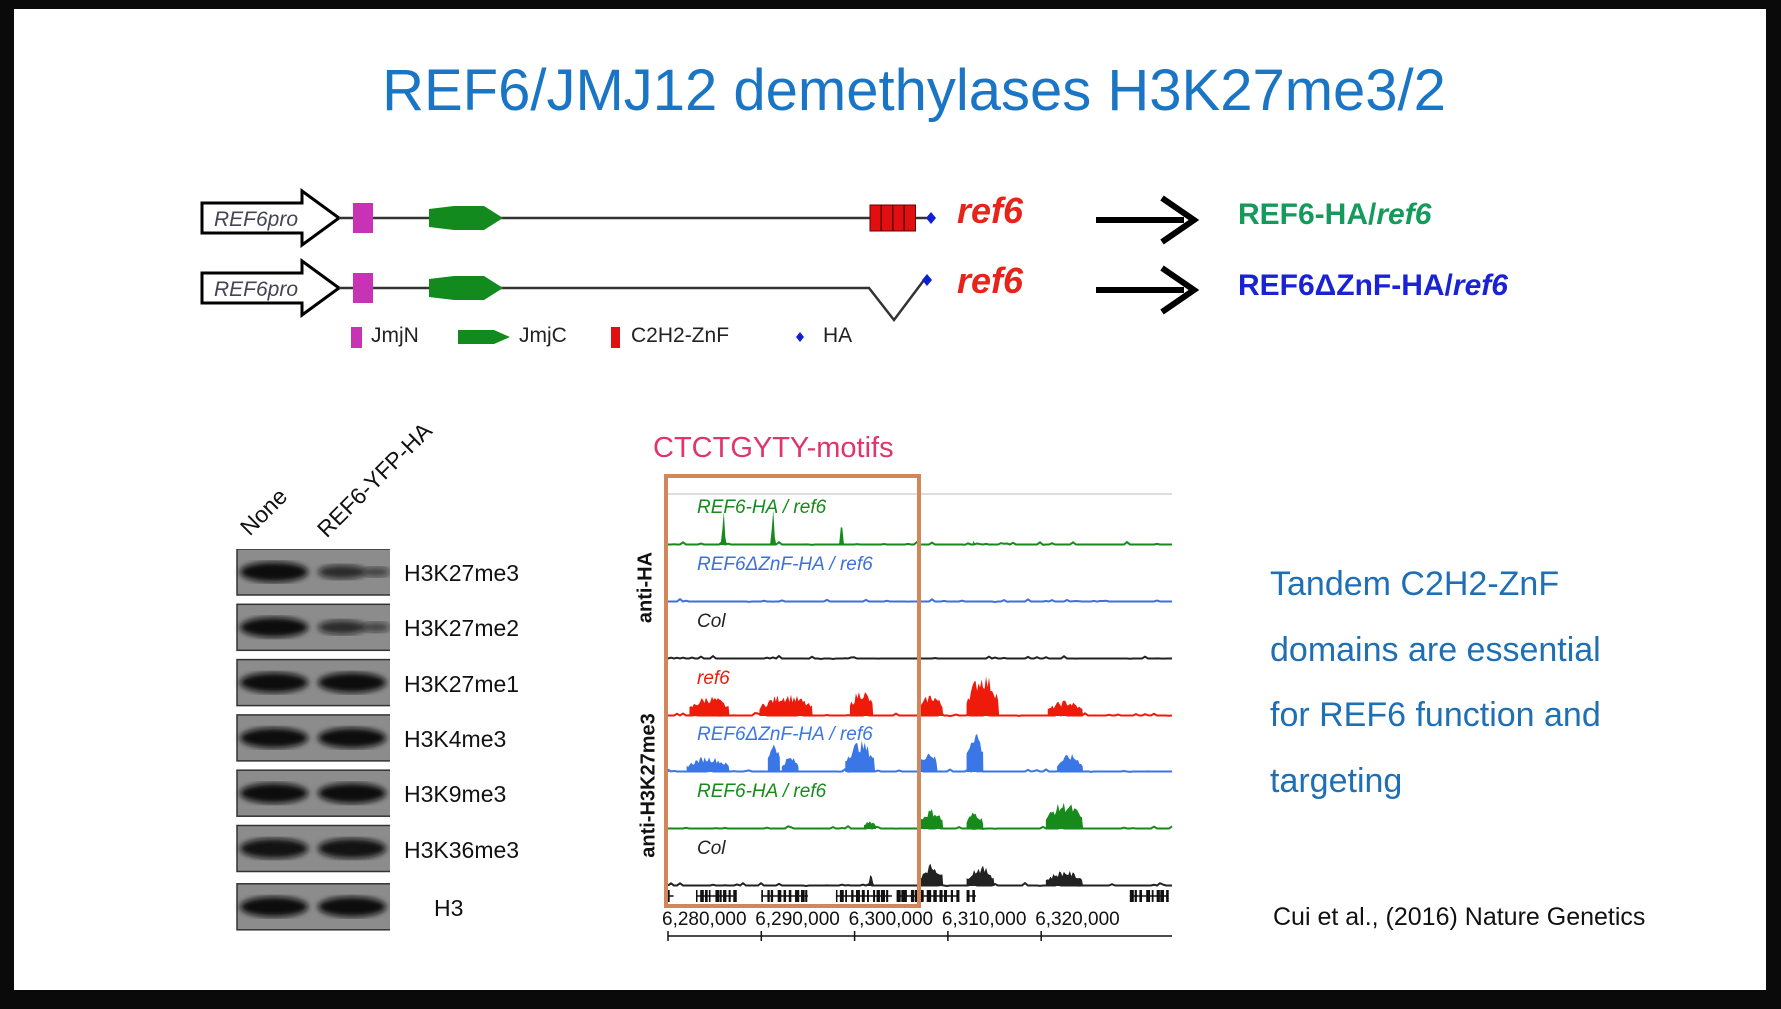 This screenshot has width=1781, height=1009. What do you see at coordinates (395, 335) in the screenshot?
I see `legend-jmjn: JmjN` at bounding box center [395, 335].